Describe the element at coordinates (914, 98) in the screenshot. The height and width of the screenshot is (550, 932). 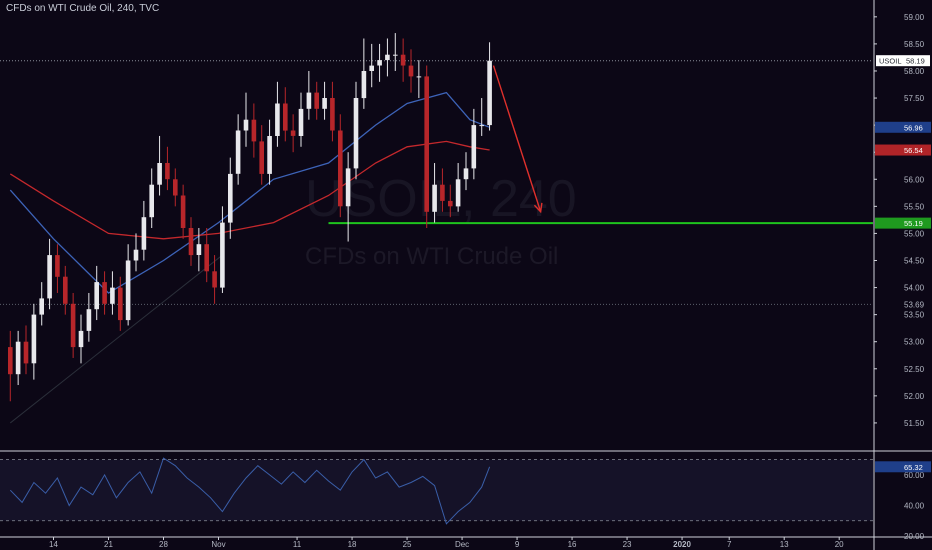
I see `y-tick-label: 57.50` at that location.